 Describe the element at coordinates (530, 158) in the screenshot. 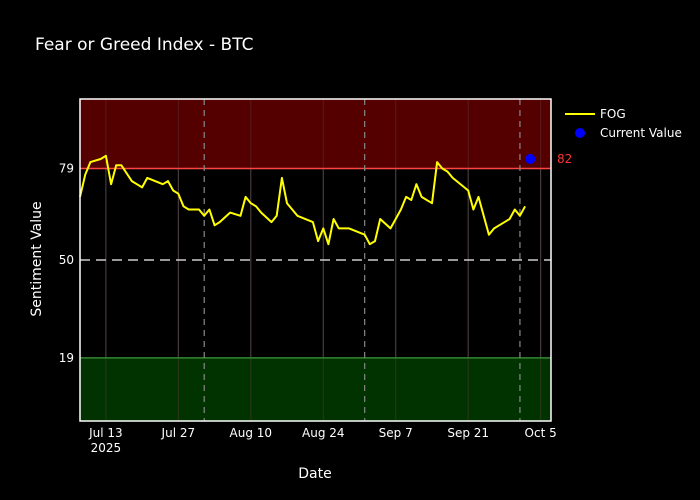

I see `current-value-marker` at that location.